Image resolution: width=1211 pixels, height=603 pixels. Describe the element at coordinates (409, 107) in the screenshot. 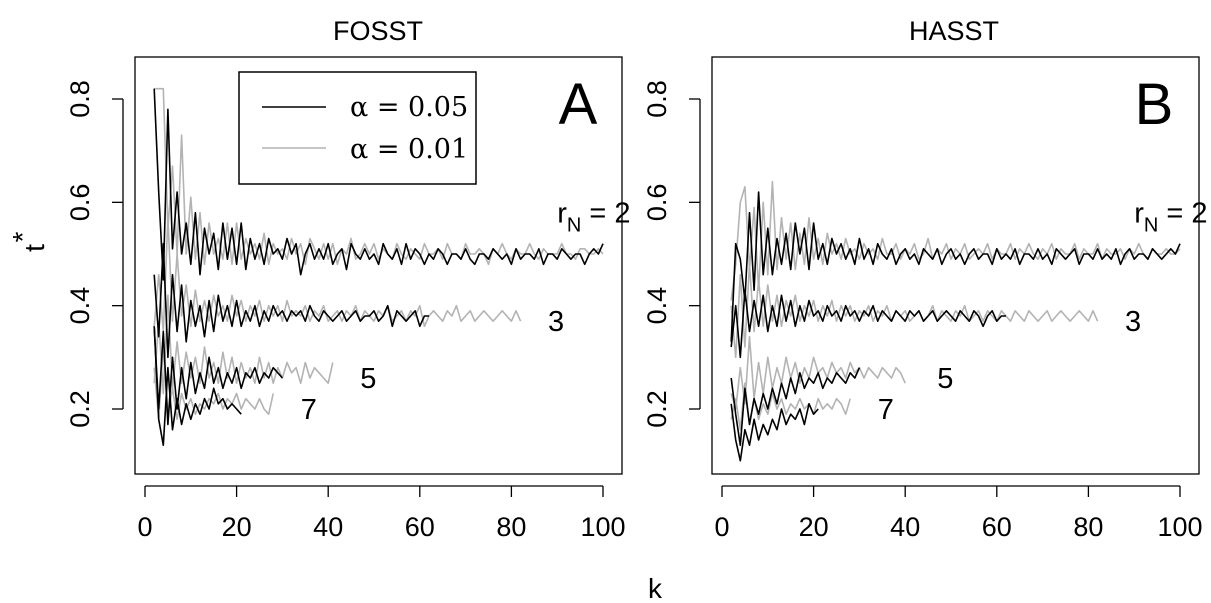

I see `legend-label-alpha-005: α = 0.05` at that location.